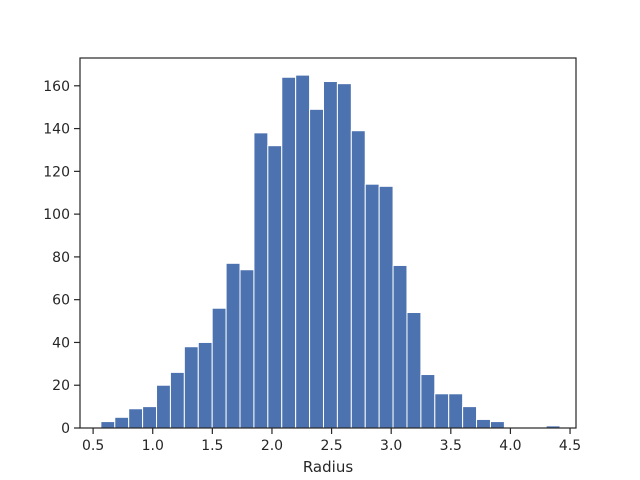  Describe the element at coordinates (328, 467) in the screenshot. I see `x-axis-label: Radius` at that location.